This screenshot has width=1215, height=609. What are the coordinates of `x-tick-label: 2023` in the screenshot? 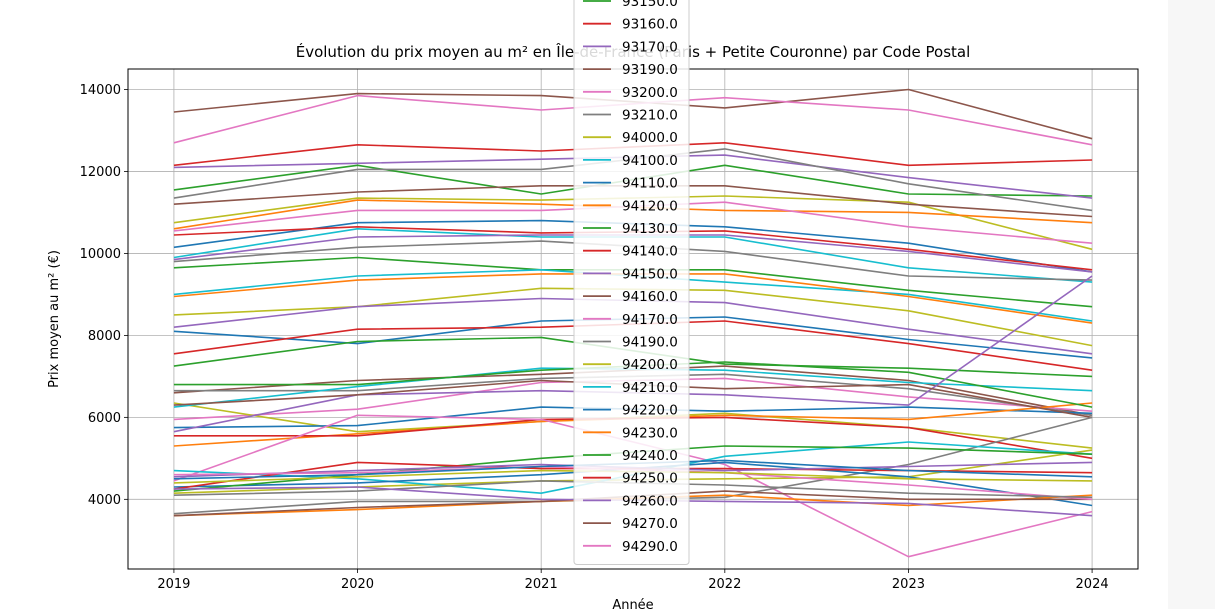 It's located at (908, 584).